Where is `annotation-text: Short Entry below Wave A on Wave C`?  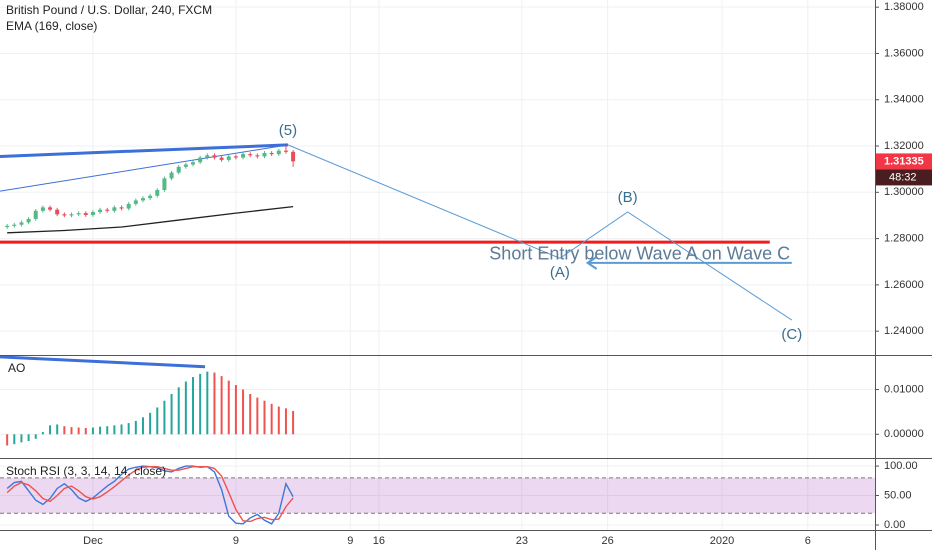
annotation-text: Short Entry below Wave A on Wave C is located at coordinates (639, 254).